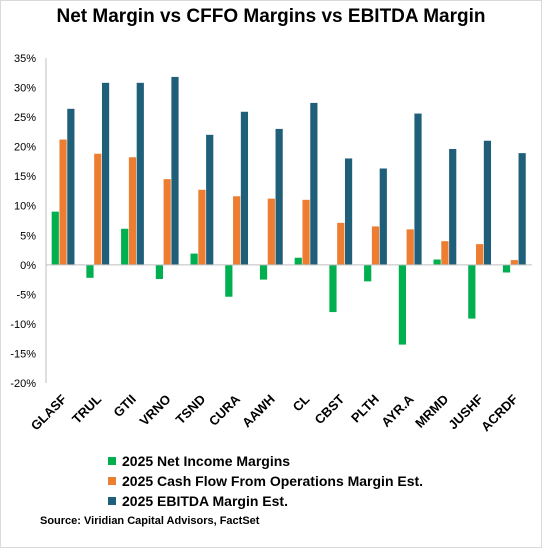 This screenshot has width=542, height=548. I want to click on y-tick-label: -15%, so click(23, 354).